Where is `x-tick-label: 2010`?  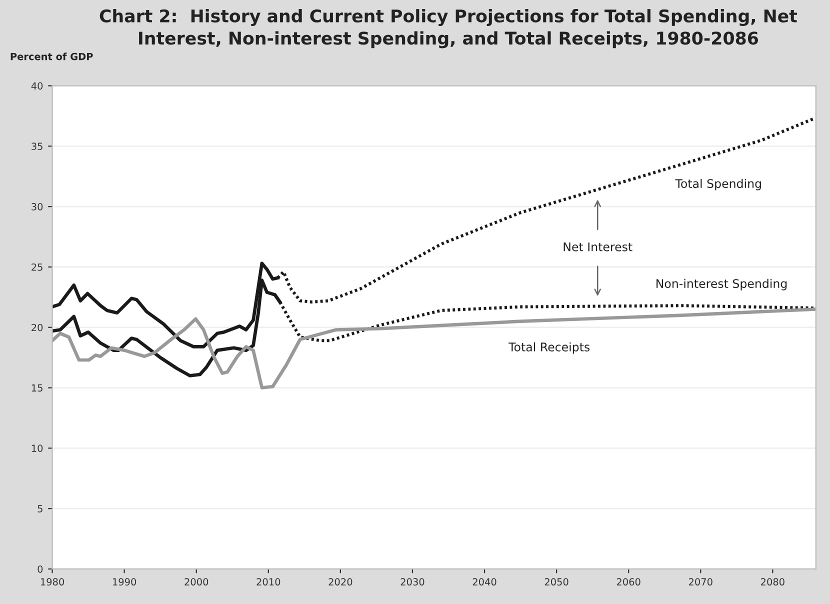 x-tick-label: 2010 is located at coordinates (268, 582).